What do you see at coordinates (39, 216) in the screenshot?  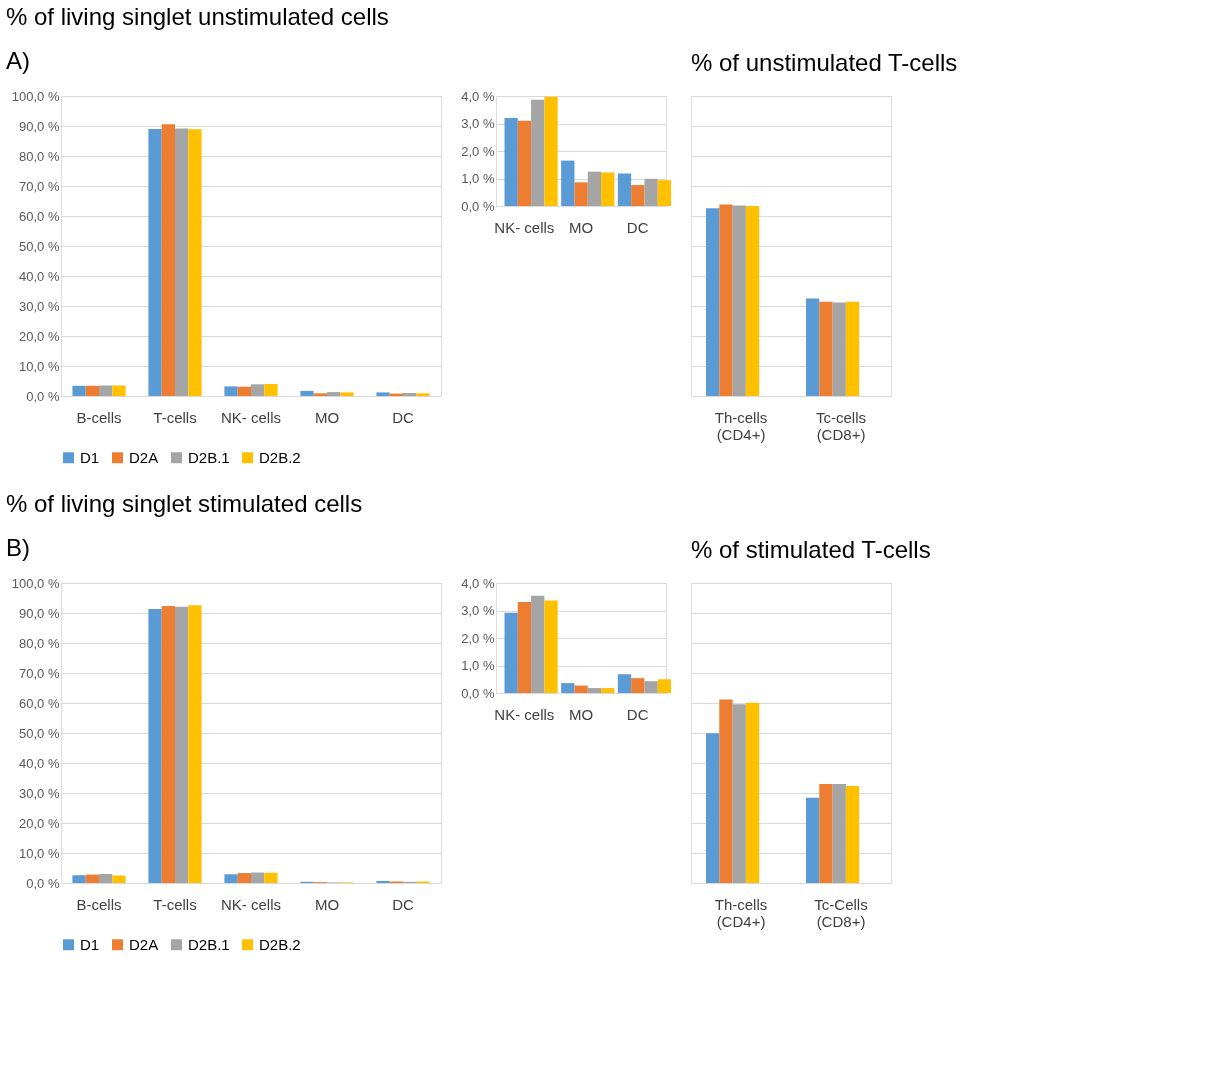 I see `y-tick-label: 60,0 %` at bounding box center [39, 216].